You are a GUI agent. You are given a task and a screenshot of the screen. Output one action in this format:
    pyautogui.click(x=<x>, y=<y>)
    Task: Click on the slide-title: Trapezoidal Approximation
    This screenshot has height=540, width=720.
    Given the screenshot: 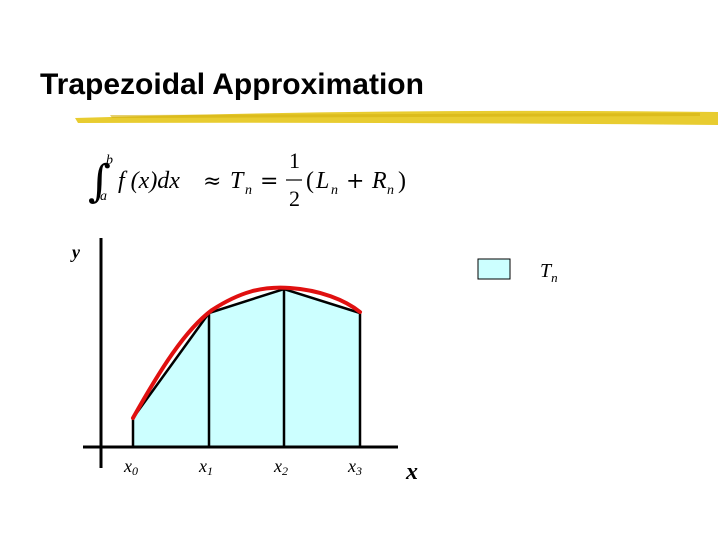 What is the action you would take?
    pyautogui.click(x=232, y=84)
    